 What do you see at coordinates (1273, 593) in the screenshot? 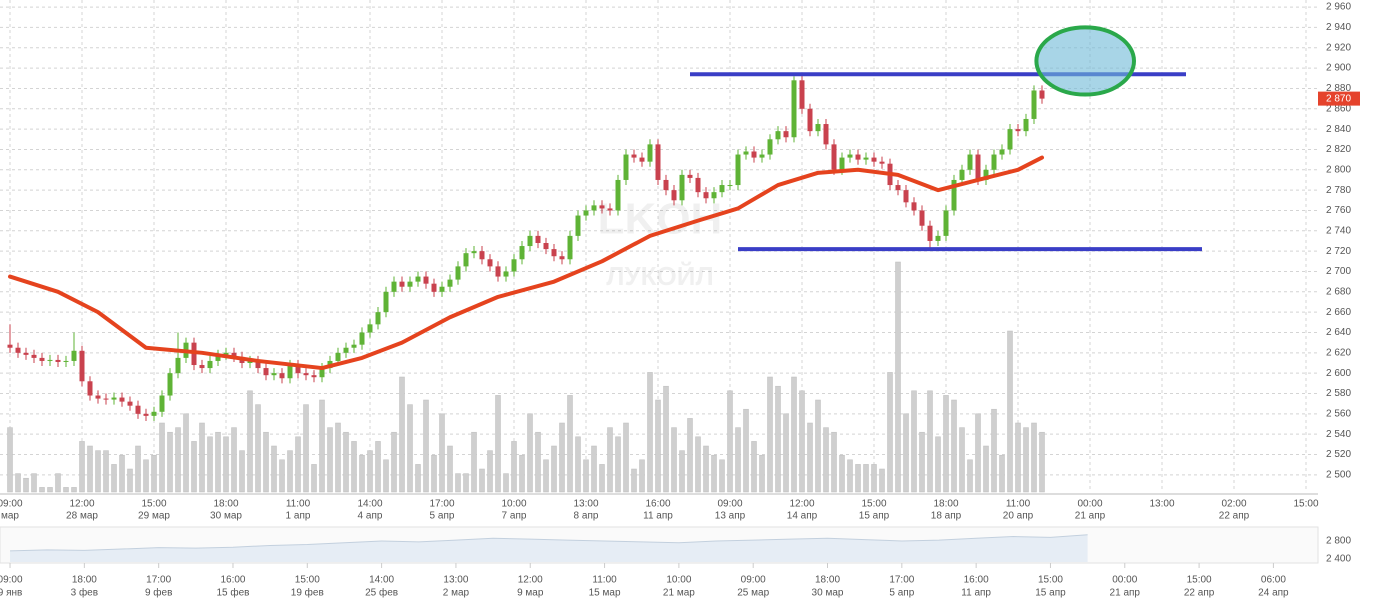
I see `x-tick-date: 24 апр` at bounding box center [1273, 593].